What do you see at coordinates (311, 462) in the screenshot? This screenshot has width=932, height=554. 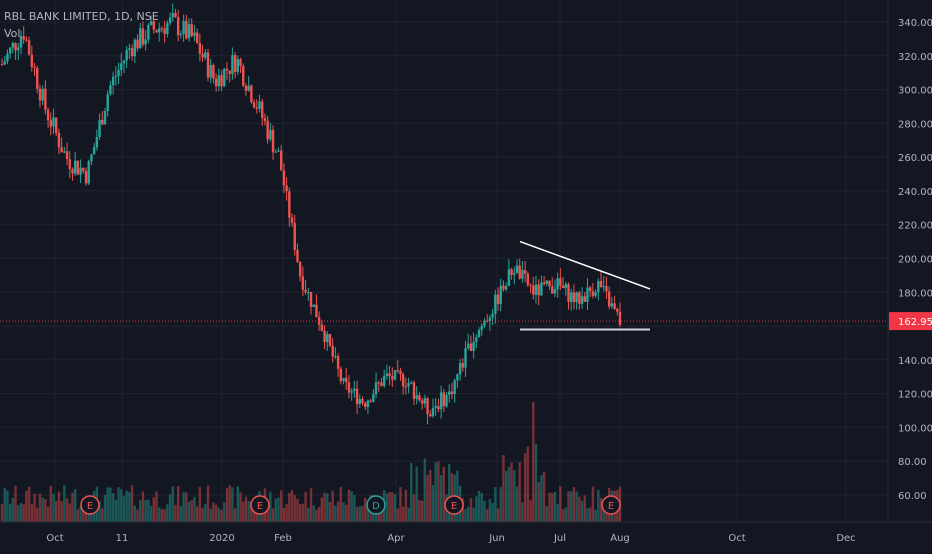 I see `volume-bars` at bounding box center [311, 462].